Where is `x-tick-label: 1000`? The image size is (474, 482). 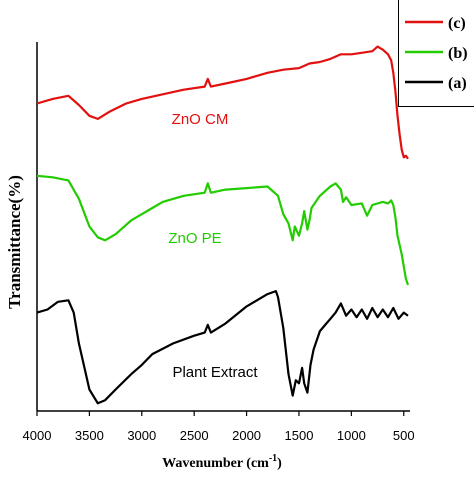
x-tick-label: 1000 is located at coordinates (351, 435).